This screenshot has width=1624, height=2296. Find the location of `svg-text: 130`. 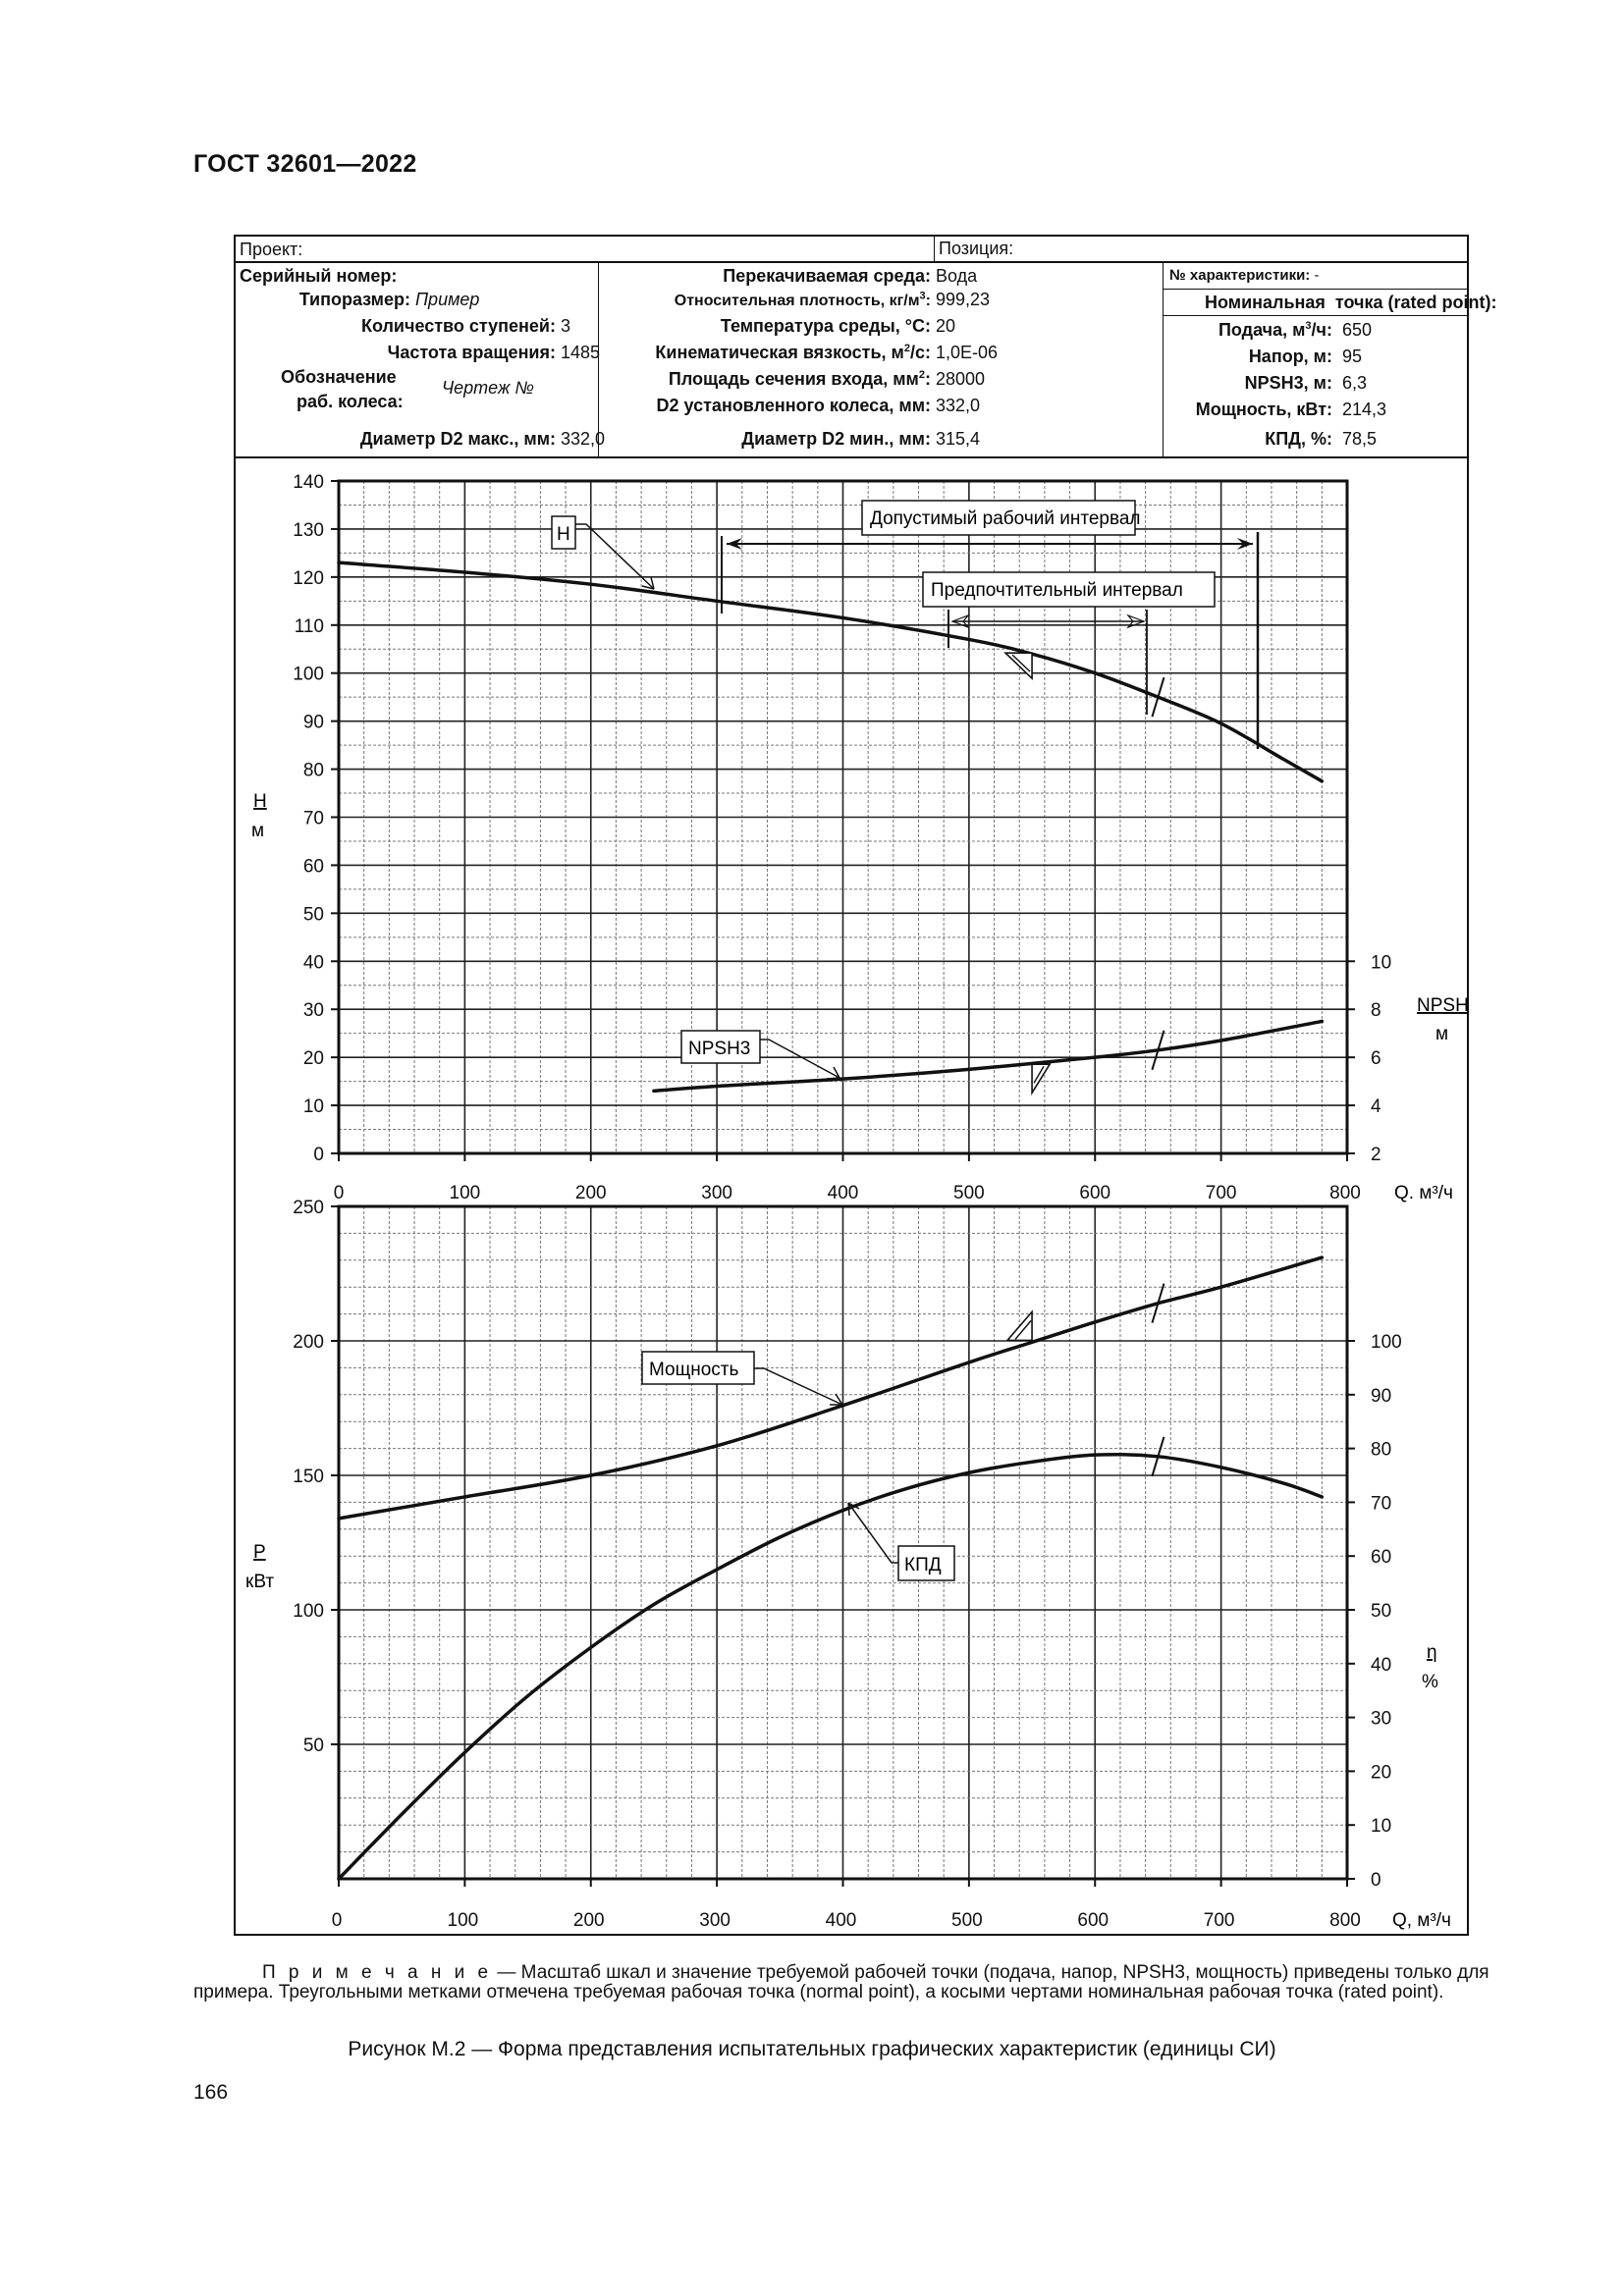

svg-text: 130 is located at coordinates (308, 530).